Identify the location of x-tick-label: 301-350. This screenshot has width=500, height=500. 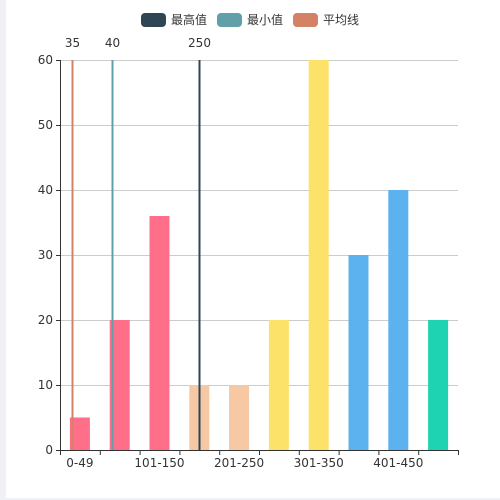
(319, 463).